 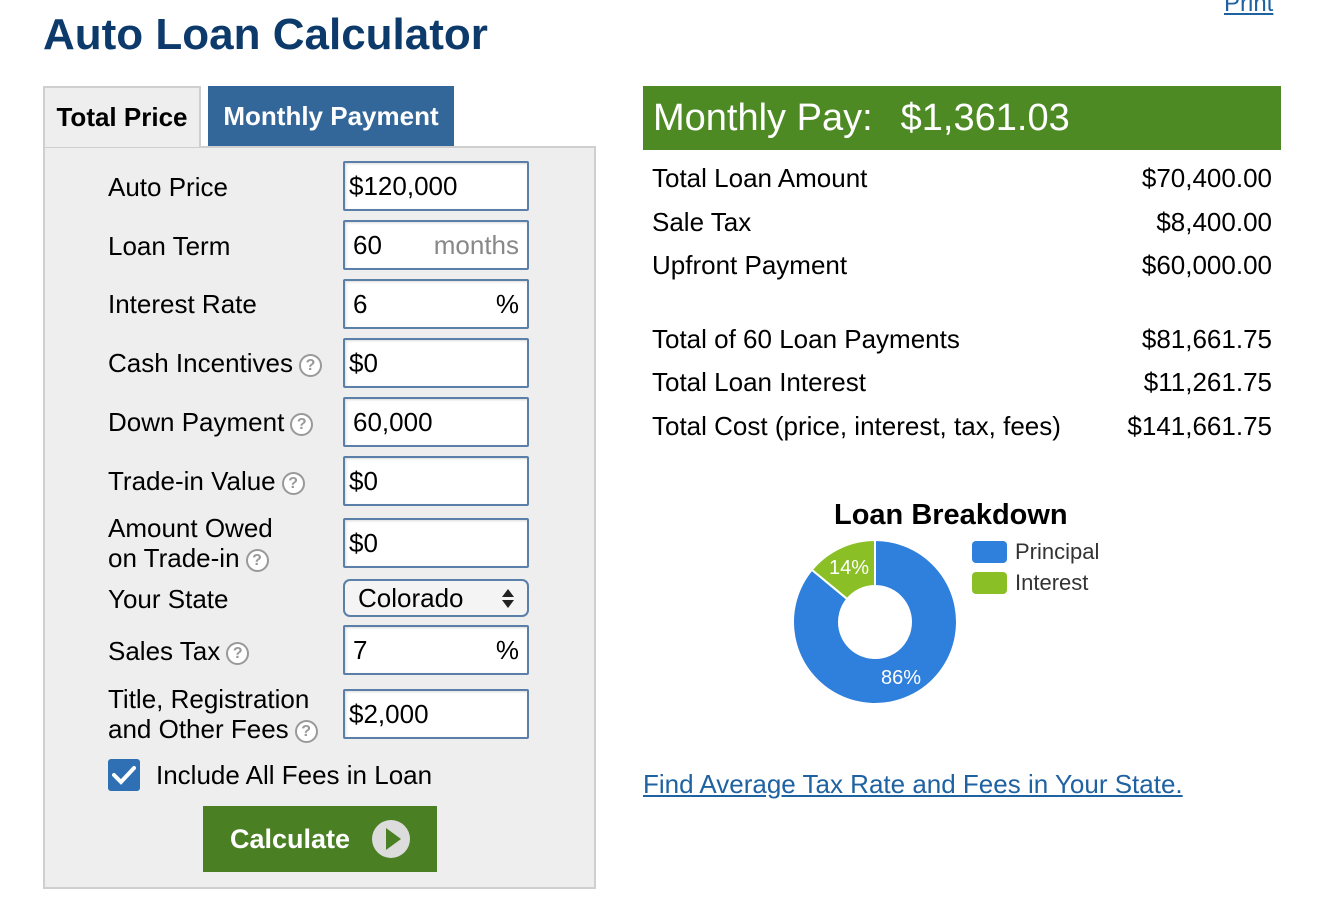 I want to click on result-label: Total Cost (price, interest, tax, fees), so click(x=856, y=426).